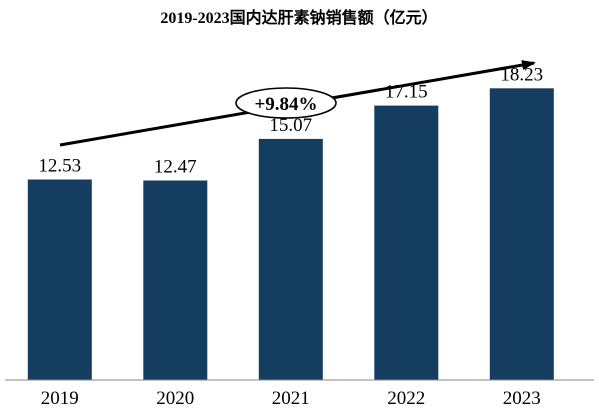 This screenshot has height=410, width=599. I want to click on bar-2021, so click(290, 259).